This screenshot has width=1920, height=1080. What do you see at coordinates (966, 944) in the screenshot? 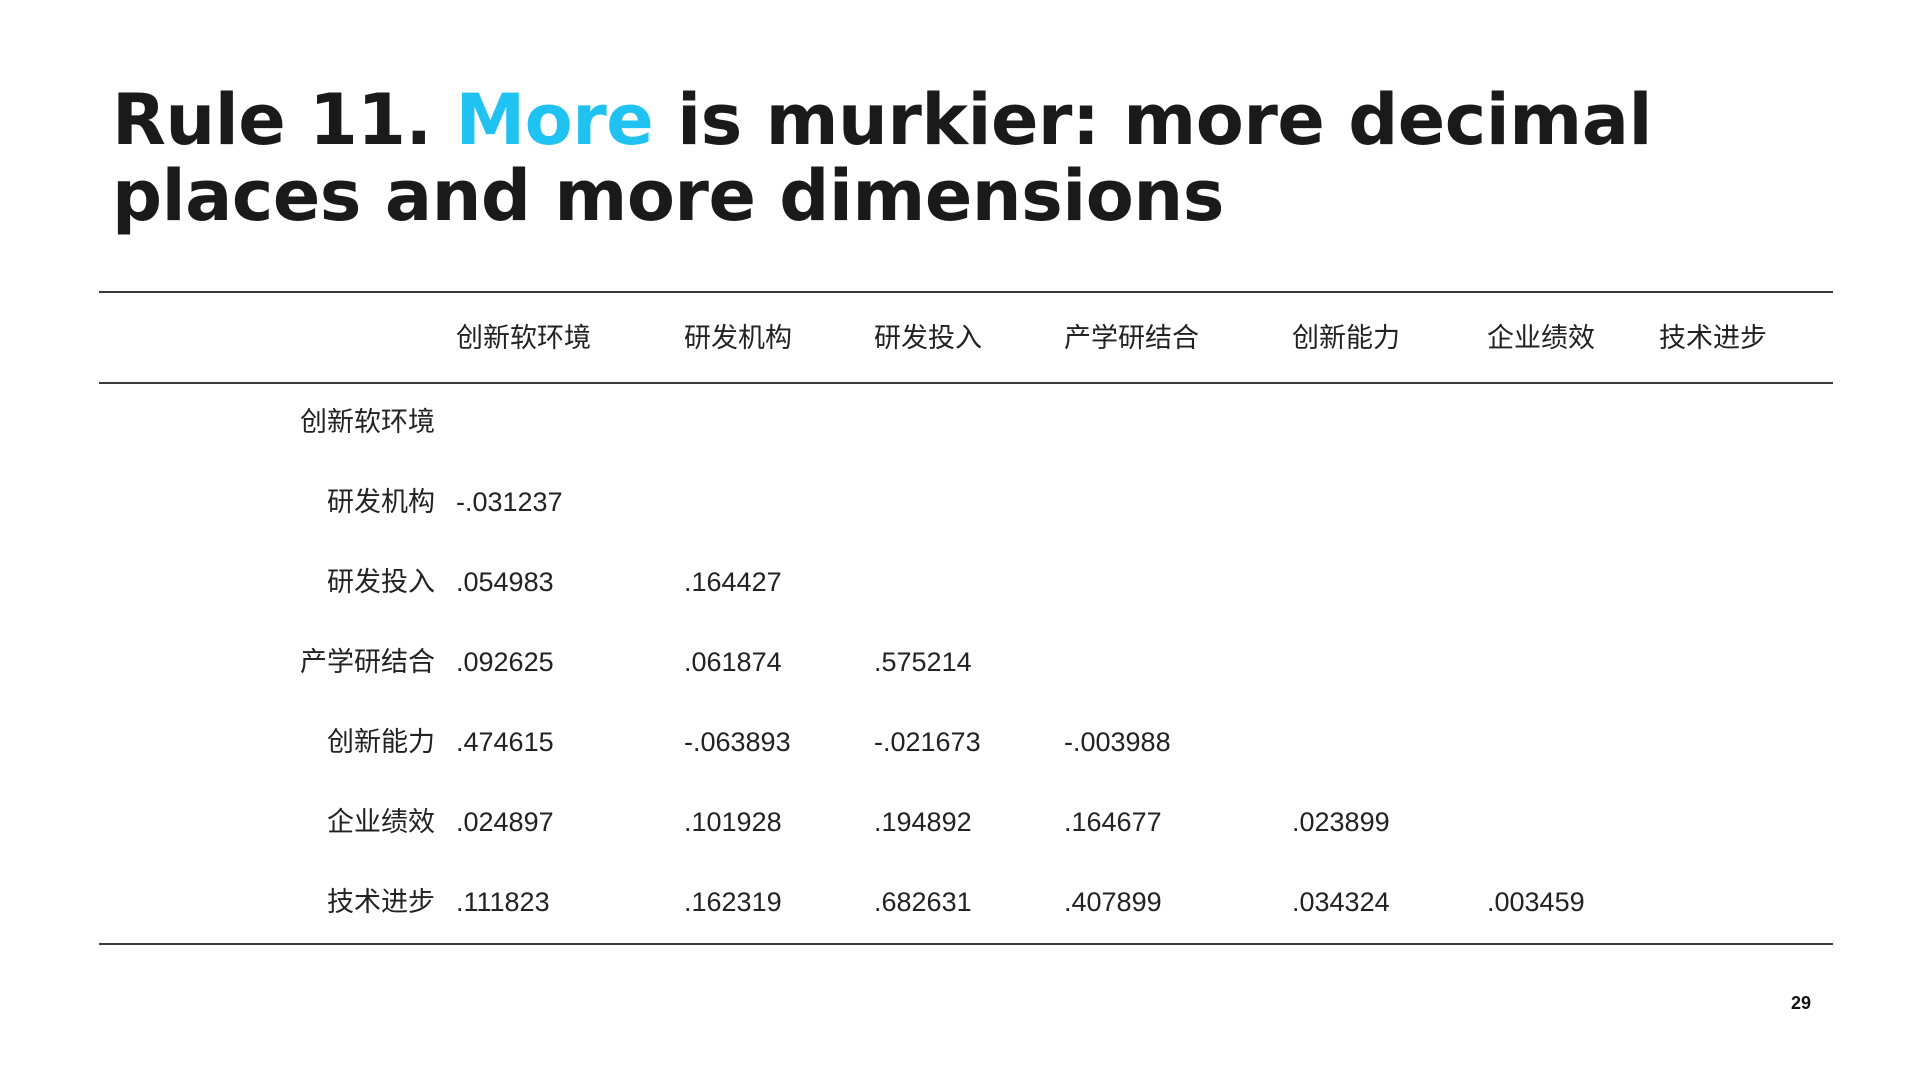
I see `table-bottom-rule` at bounding box center [966, 944].